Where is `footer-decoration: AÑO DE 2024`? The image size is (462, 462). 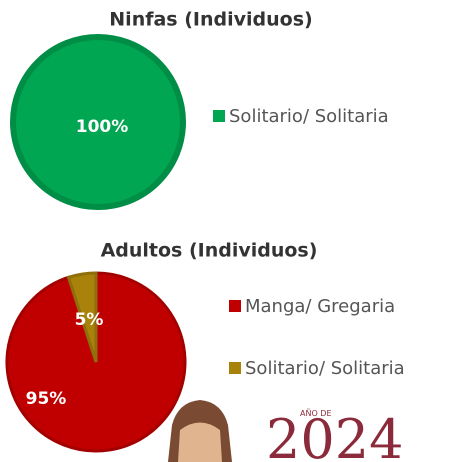 footer-decoration: AÑO DE 2024 is located at coordinates (285, 431).